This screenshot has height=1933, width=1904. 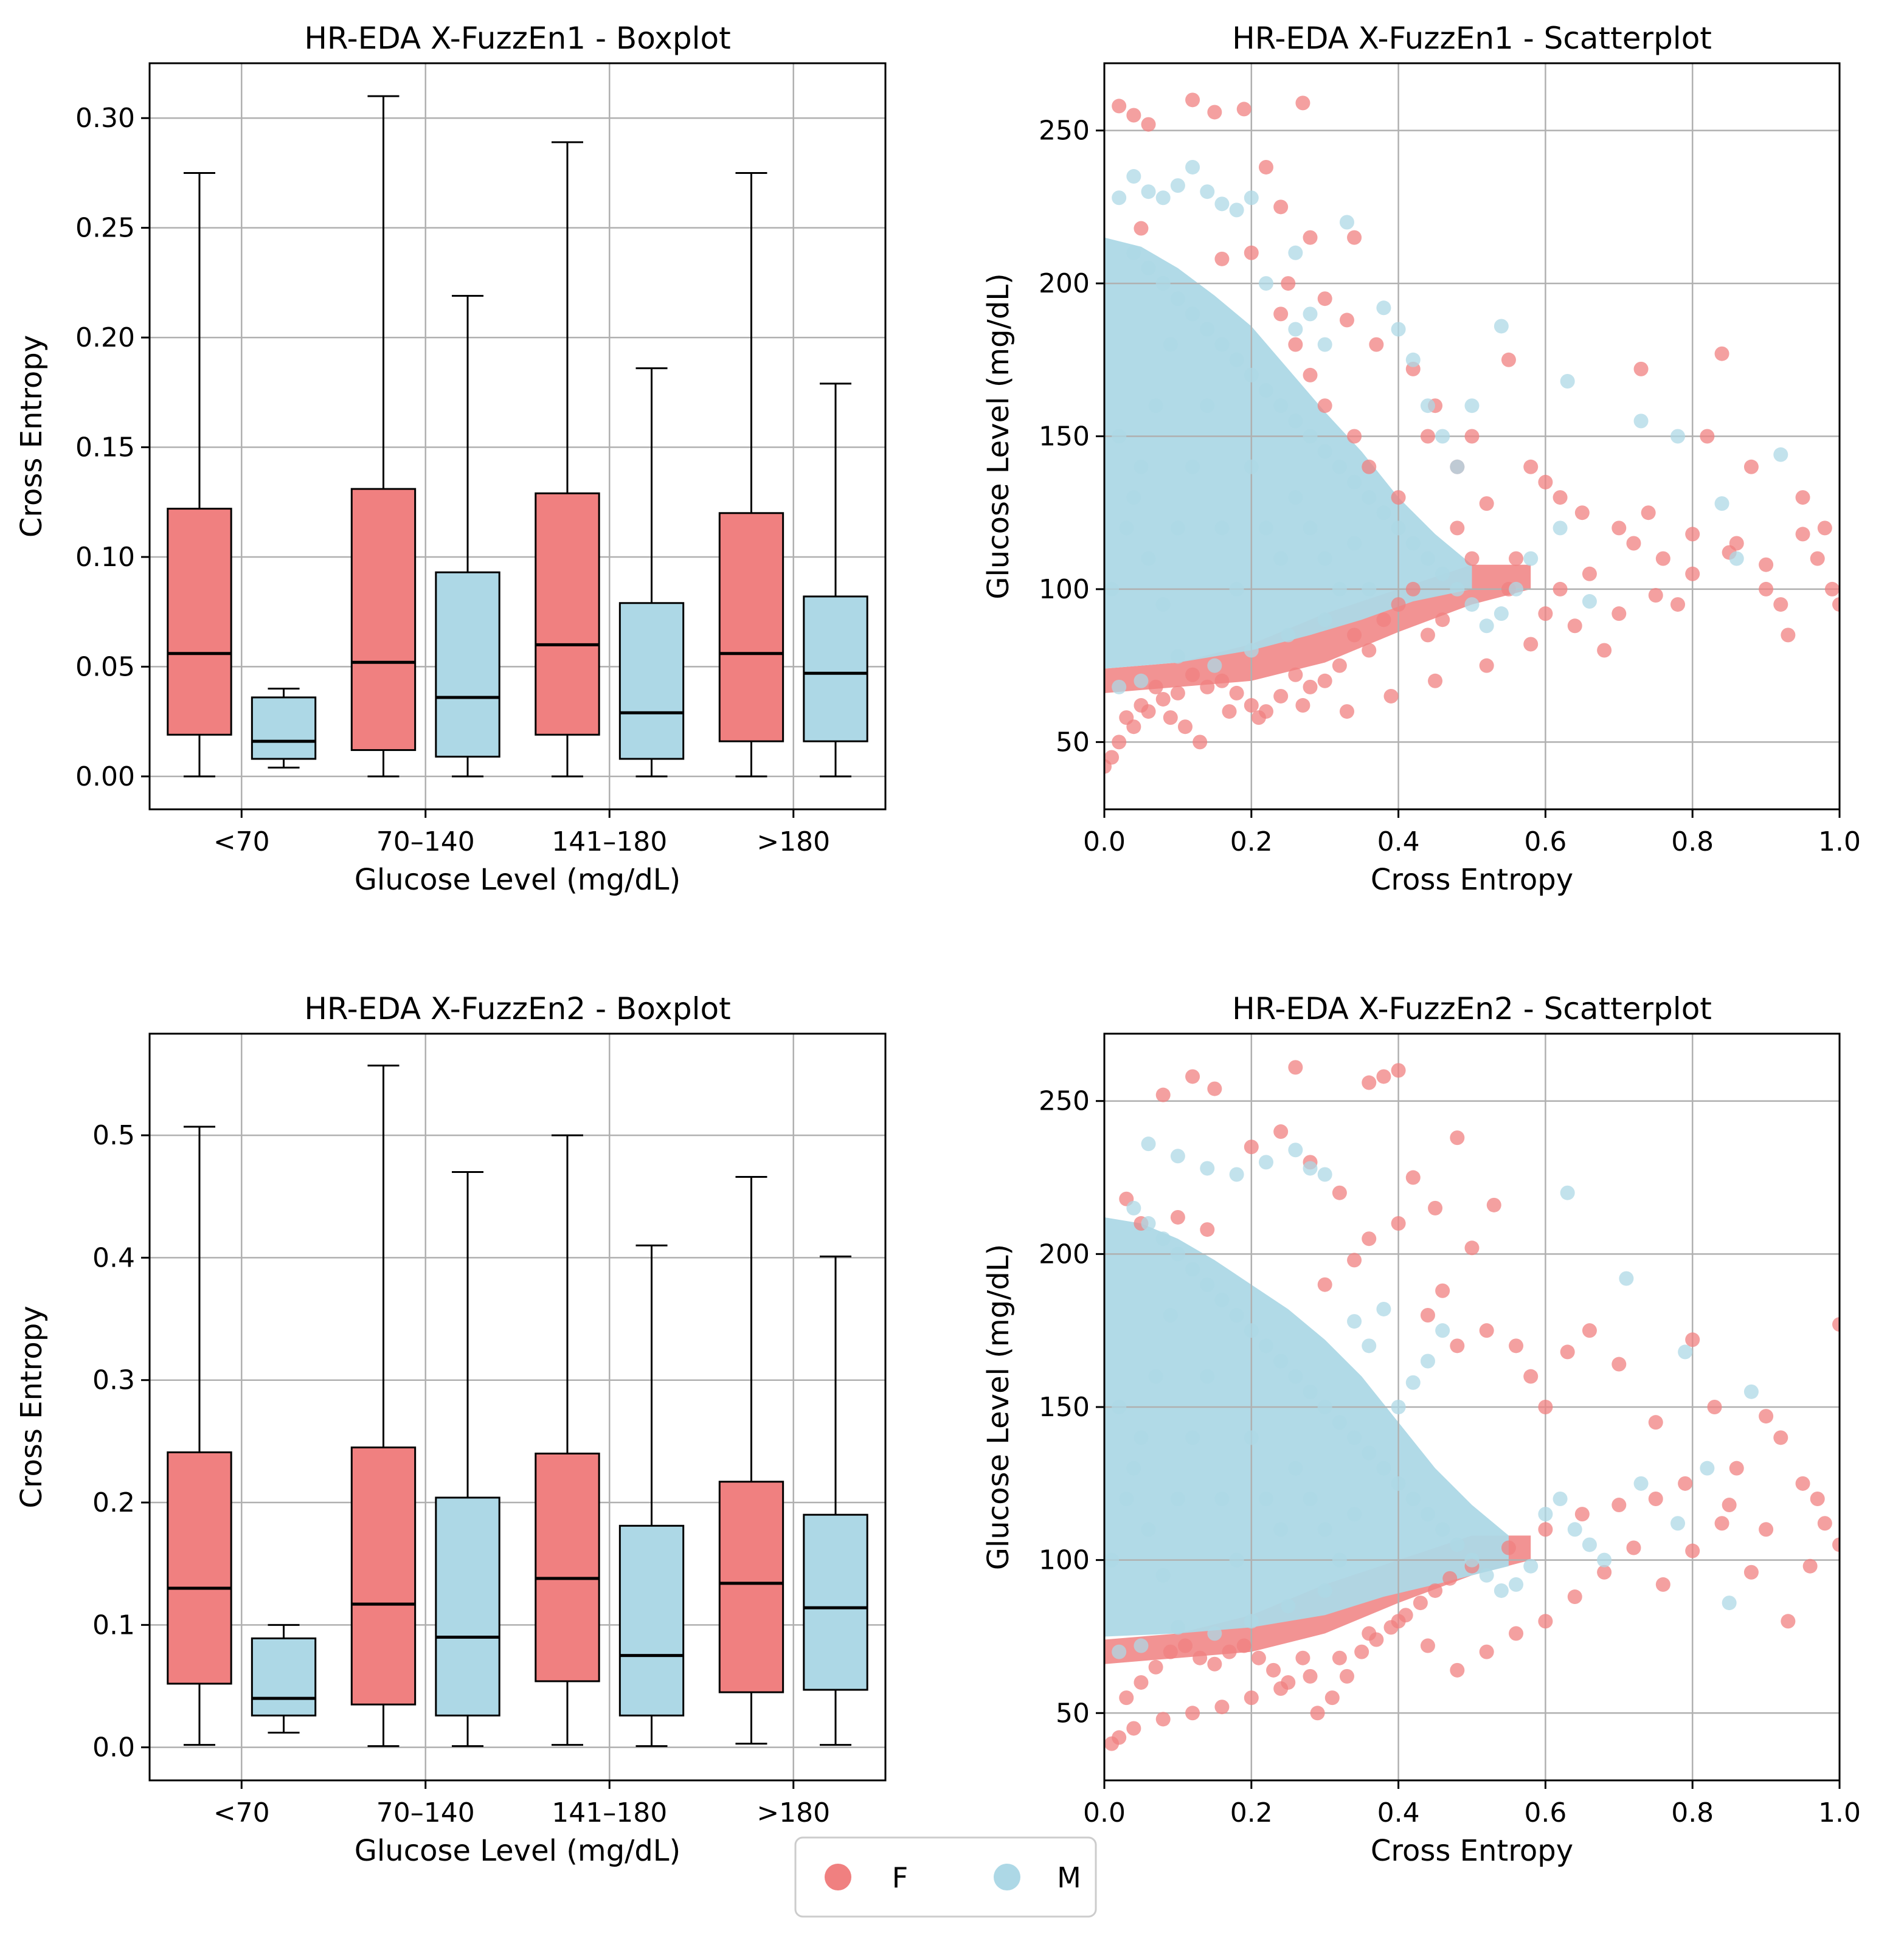 I want to click on x-tick-label: 0.6, so click(x=1545, y=842).